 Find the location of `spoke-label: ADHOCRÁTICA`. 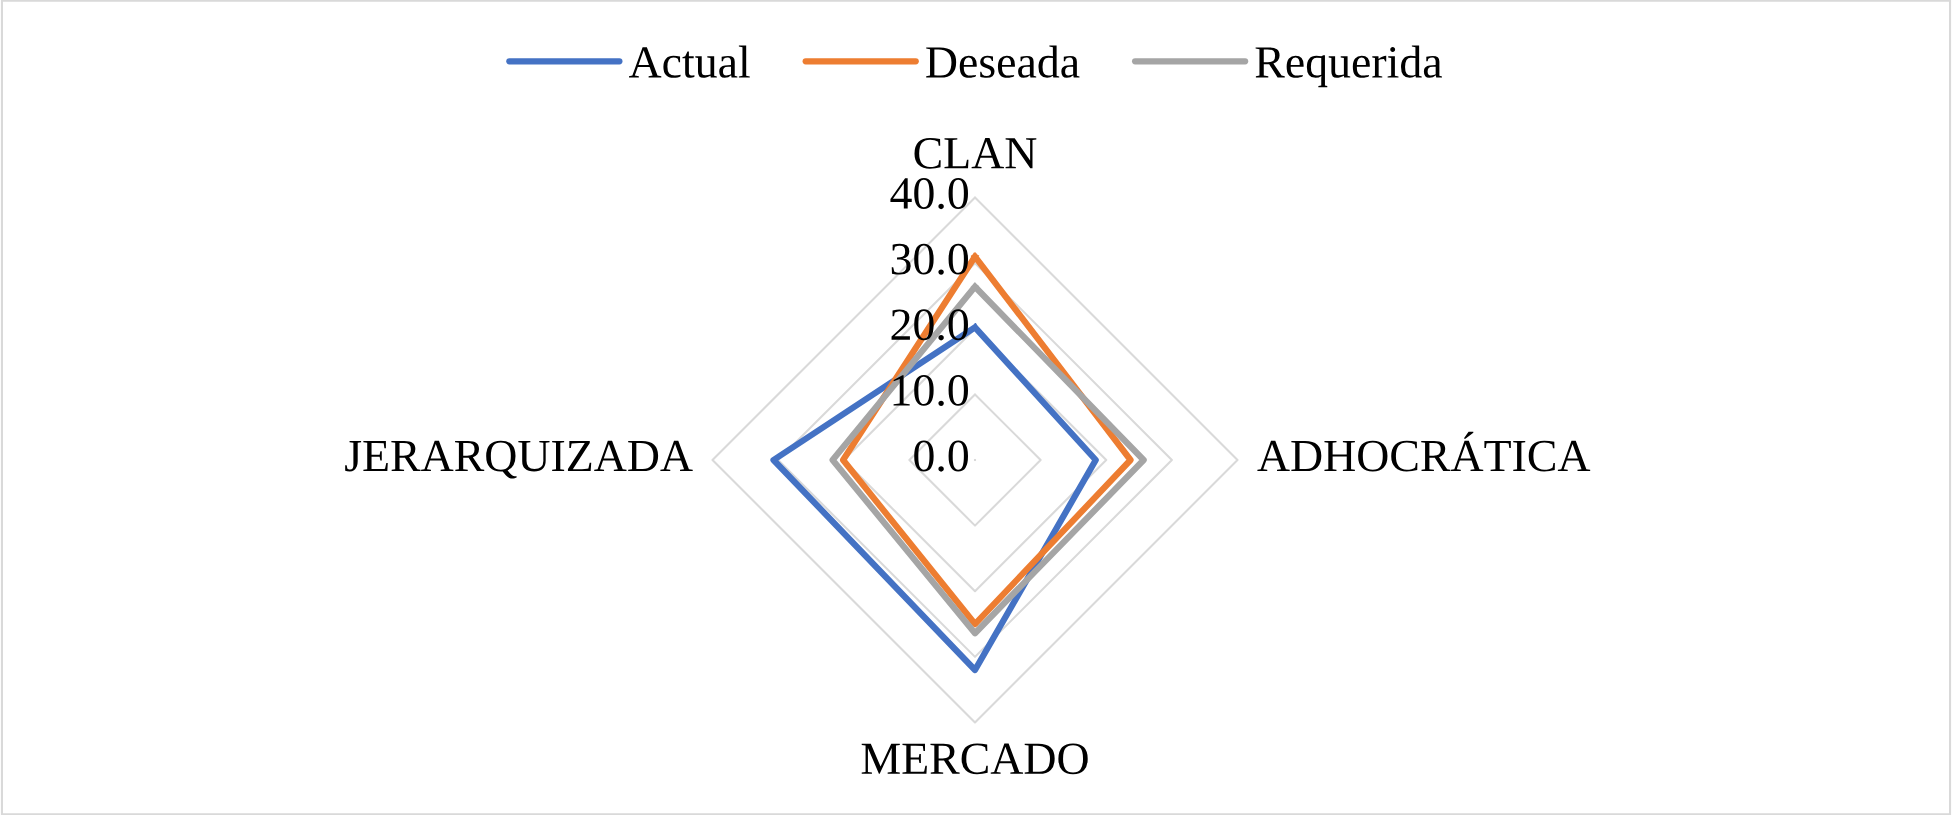

spoke-label: ADHOCRÁTICA is located at coordinates (1424, 451).